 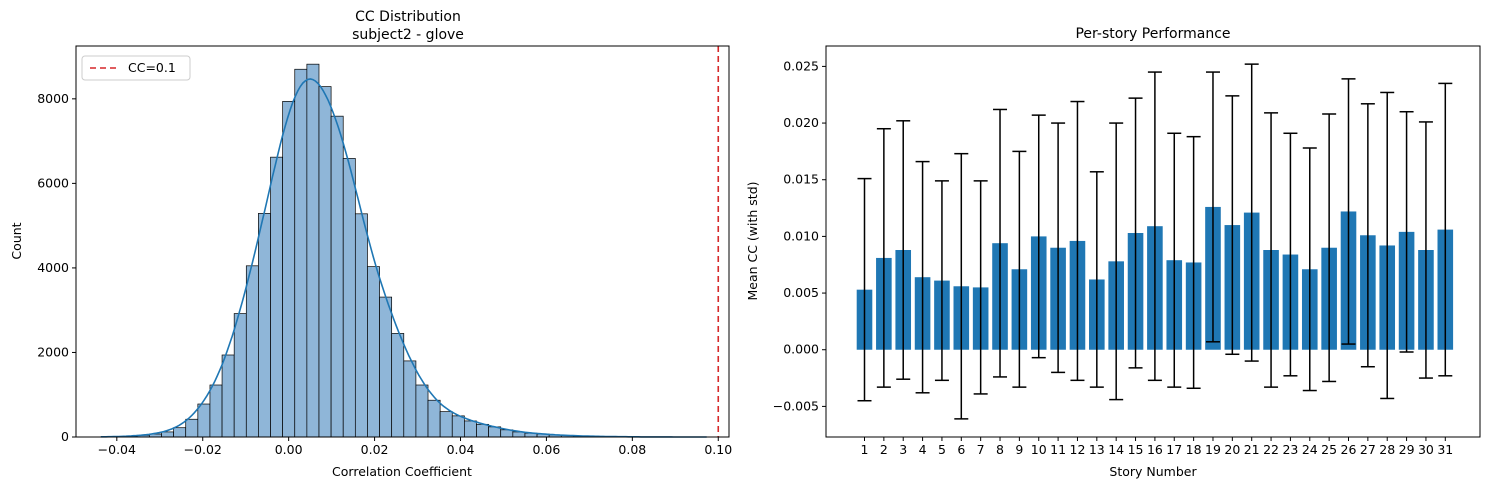 What do you see at coordinates (632, 449) in the screenshot?
I see `hist-xtick-label: 0.08` at bounding box center [632, 449].